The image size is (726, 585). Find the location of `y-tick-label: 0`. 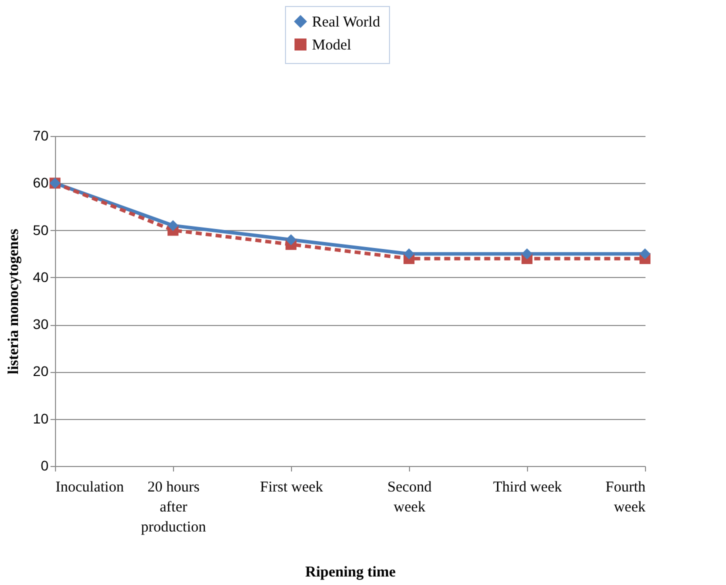

y-tick-label: 0 is located at coordinates (44, 466).